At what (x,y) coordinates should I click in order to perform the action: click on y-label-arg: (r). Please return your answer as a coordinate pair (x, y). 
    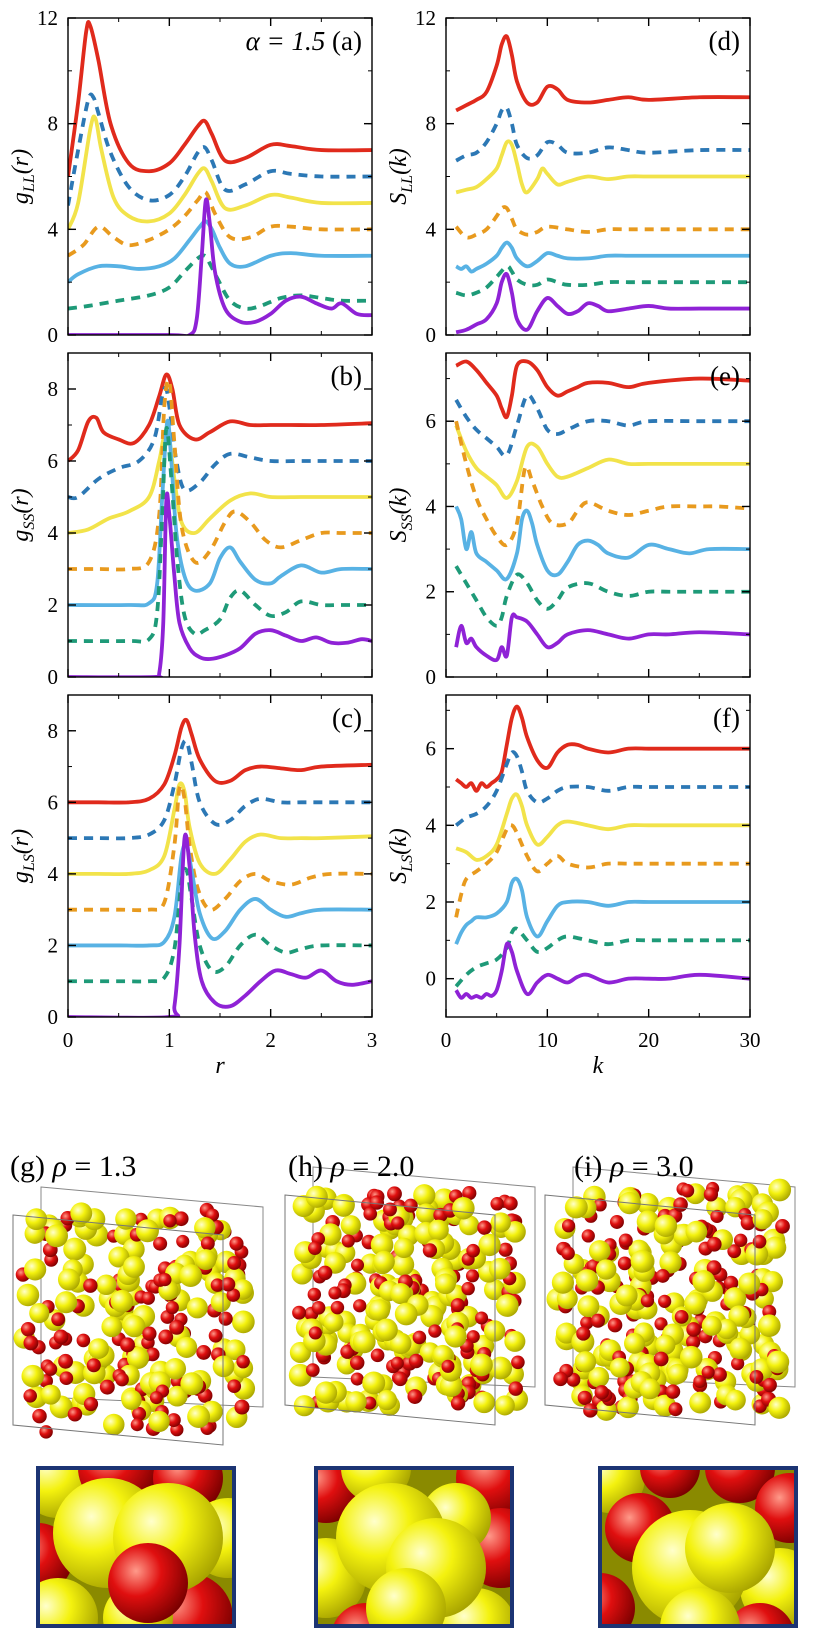
    Looking at the image, I should click on (21, 161).